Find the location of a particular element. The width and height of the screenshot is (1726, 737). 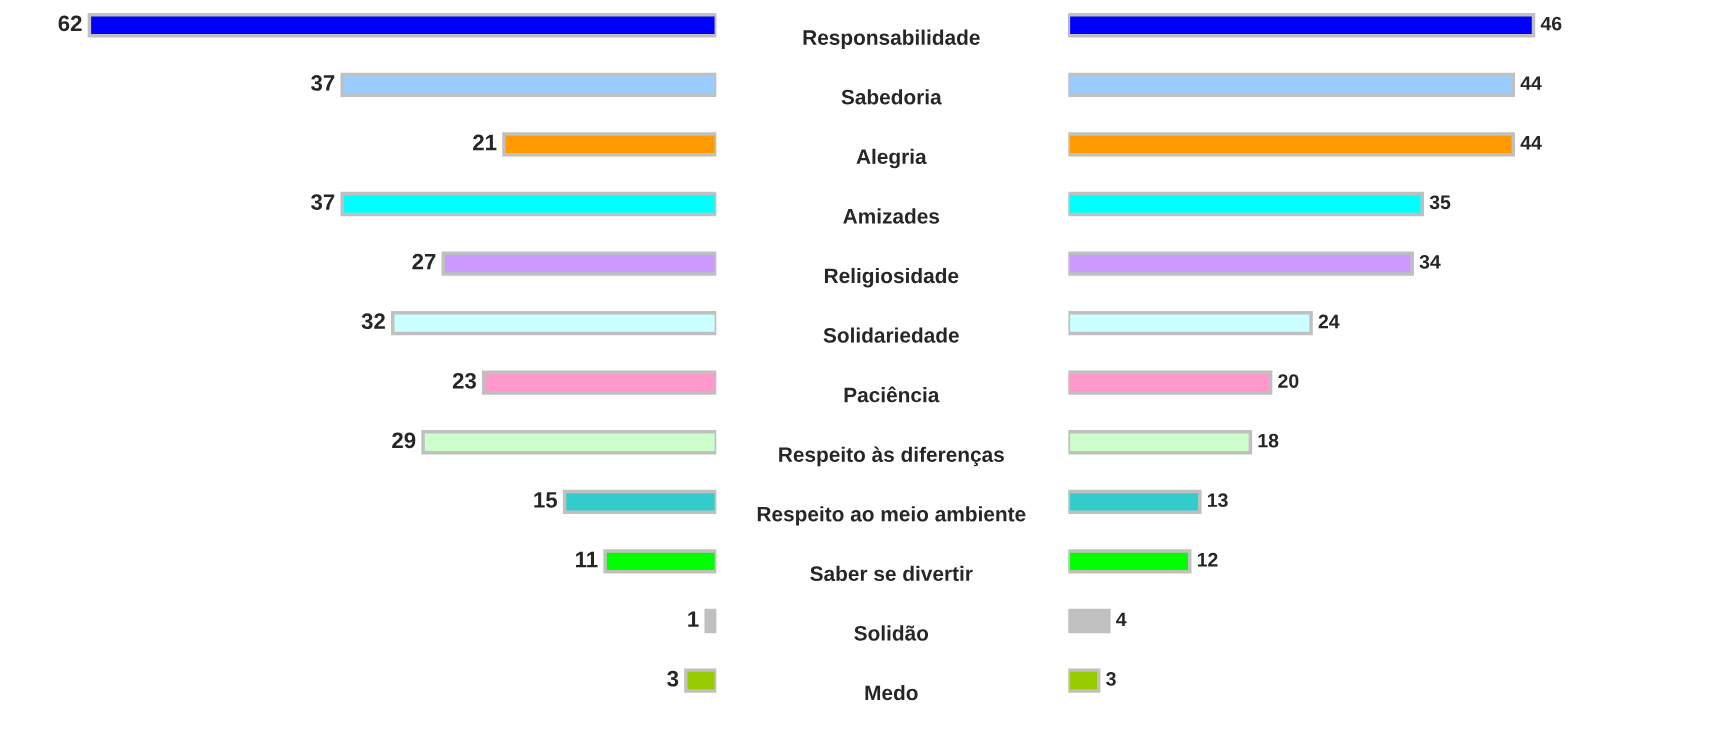

data-label: 15 is located at coordinates (546, 500).